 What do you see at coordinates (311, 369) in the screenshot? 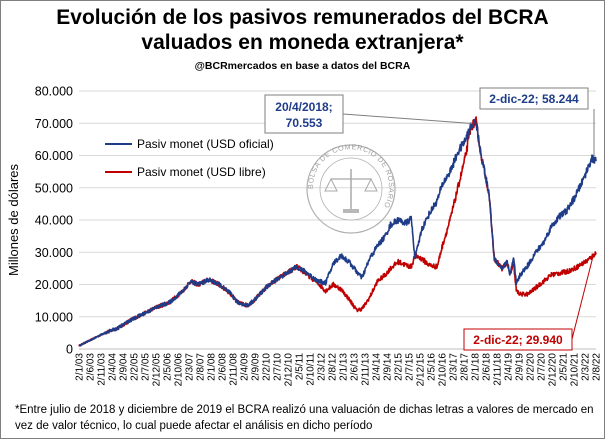
I see `x-tick-label: 2/10/11` at bounding box center [311, 369].